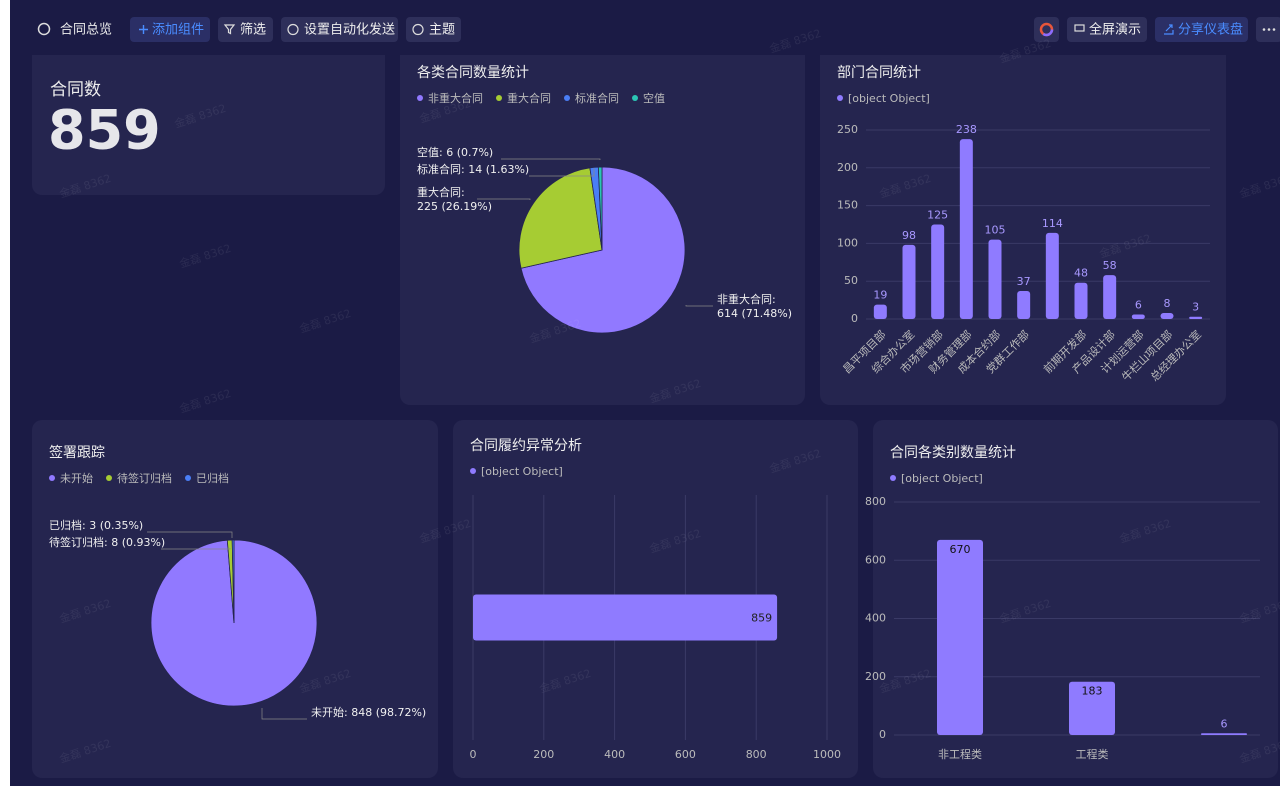 Image resolution: width=1280 pixels, height=788 pixels. I want to click on value-label: 114, so click(1052, 223).